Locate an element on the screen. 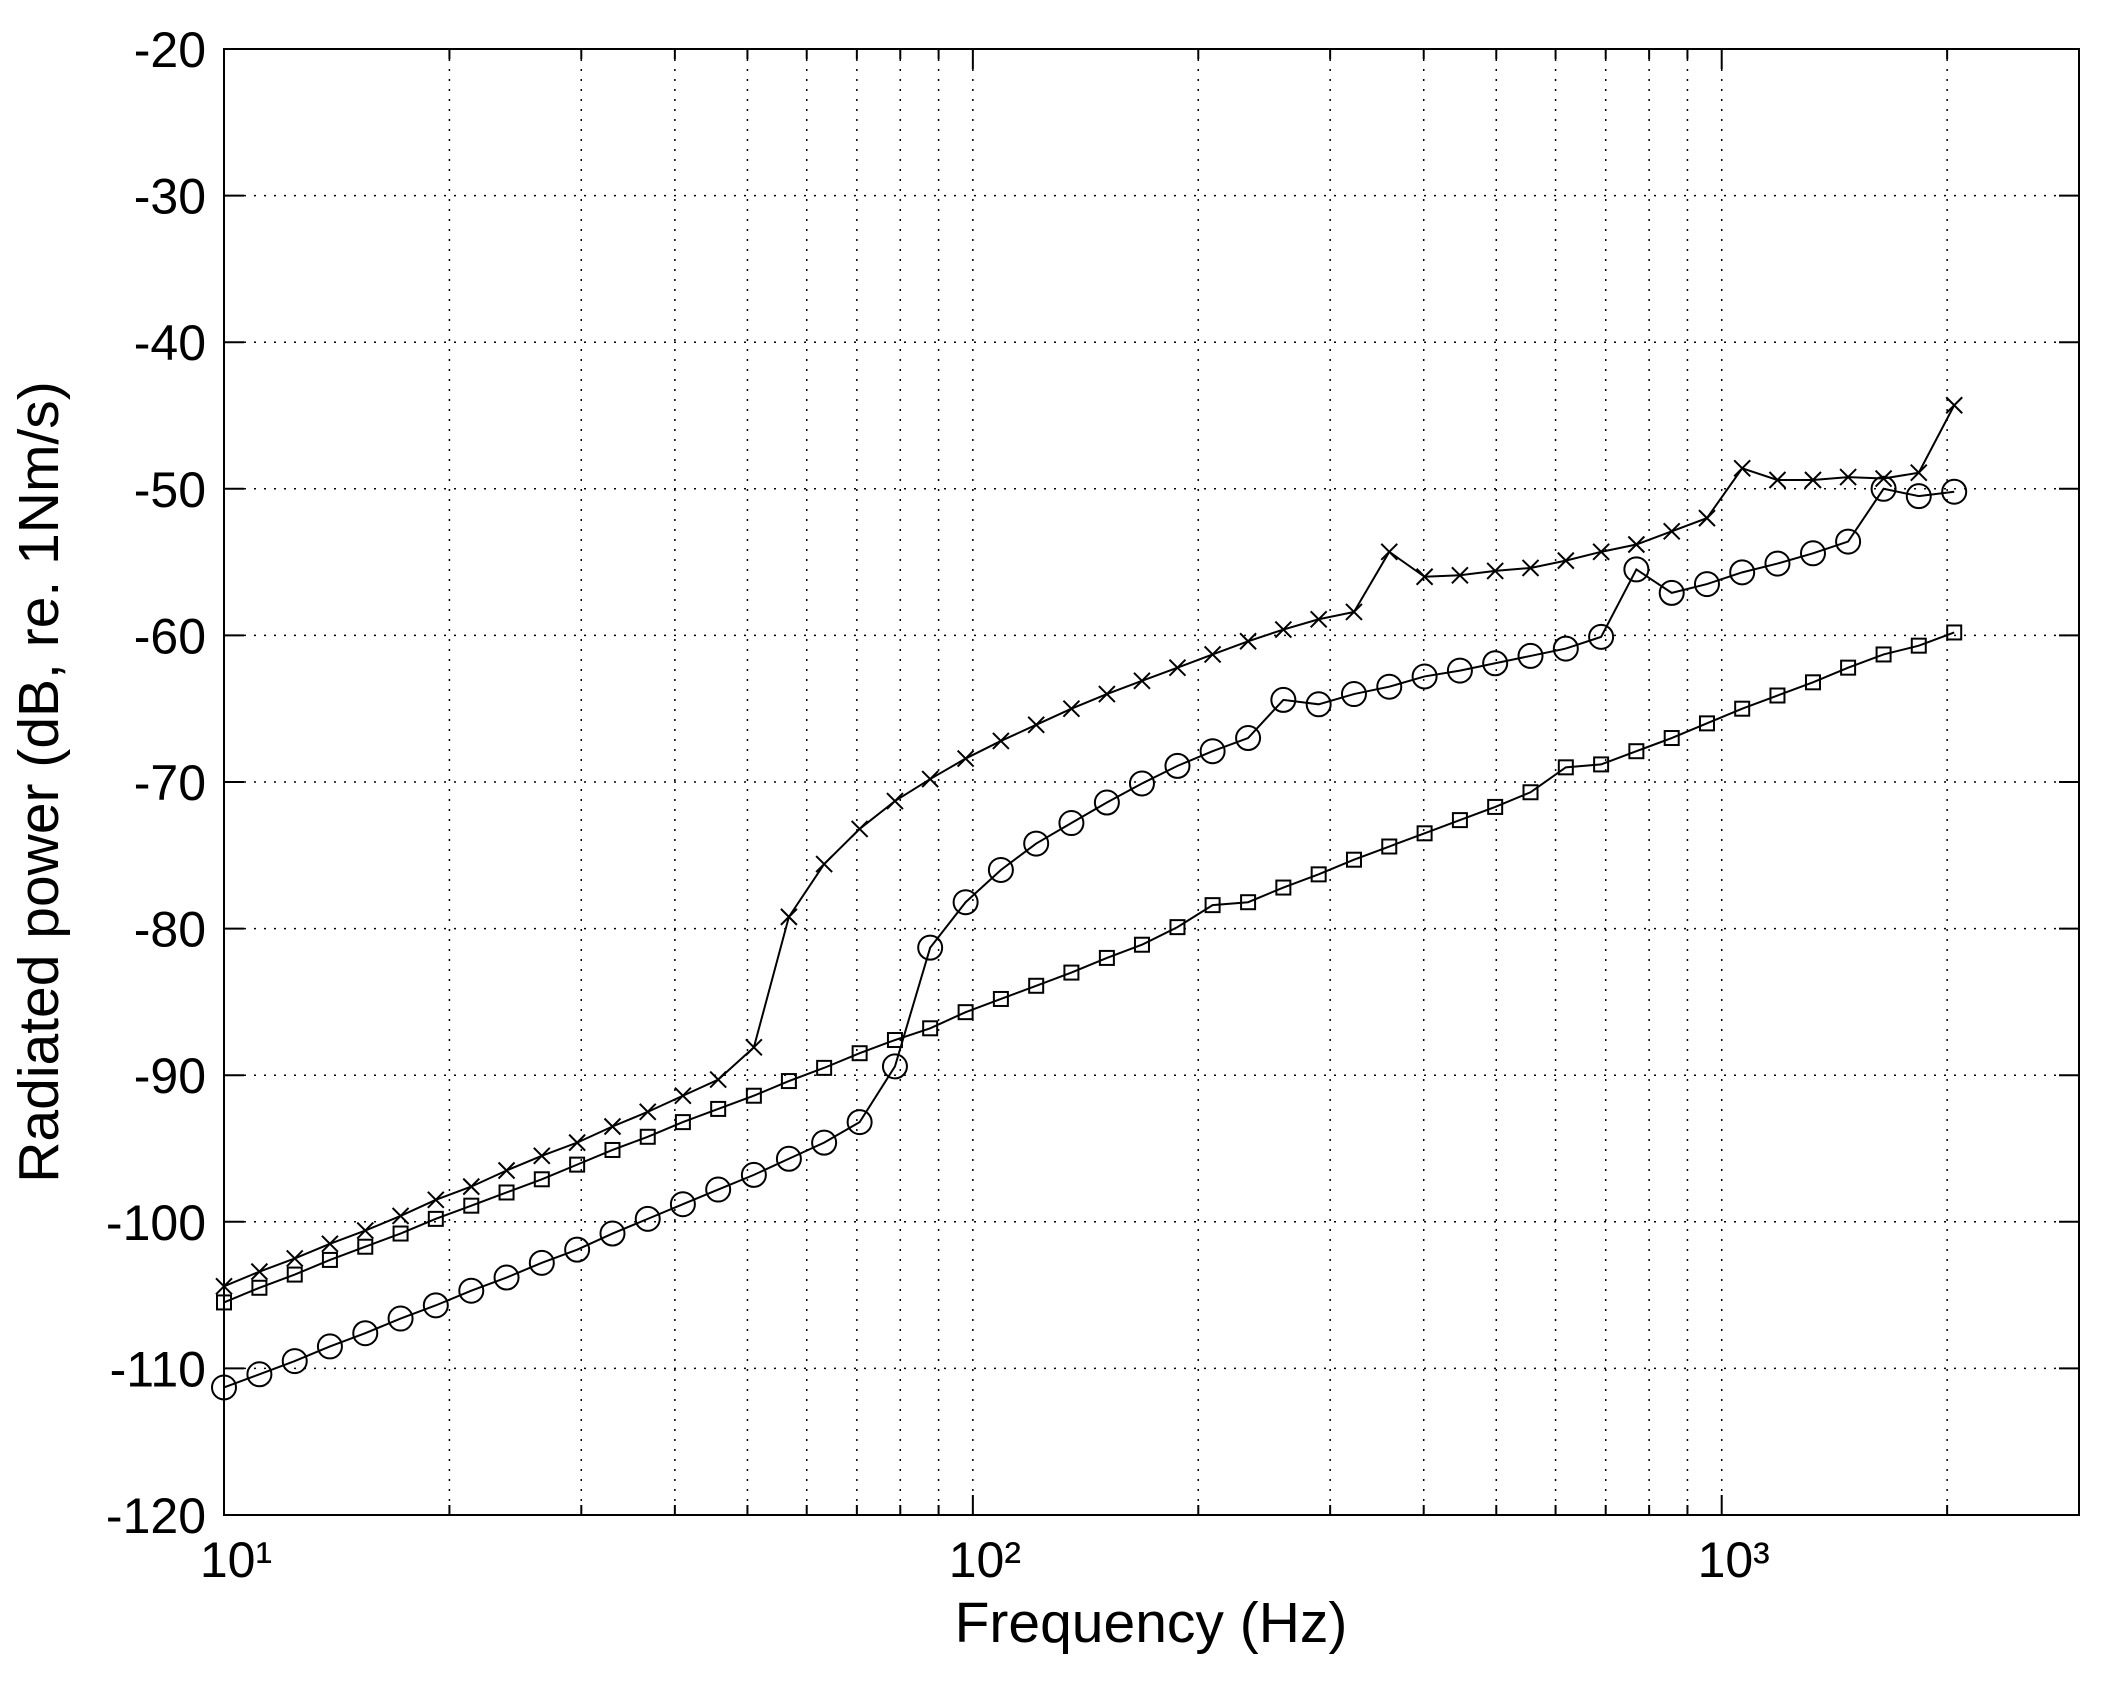 Image resolution: width=2117 pixels, height=1682 pixels. x-tick-label: 10² is located at coordinates (985, 1560).